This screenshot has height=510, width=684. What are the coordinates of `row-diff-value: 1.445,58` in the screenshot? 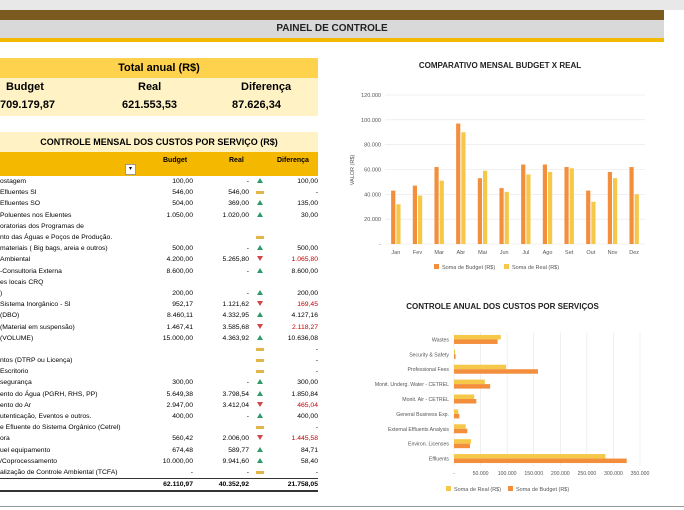 It's located at (304, 439).